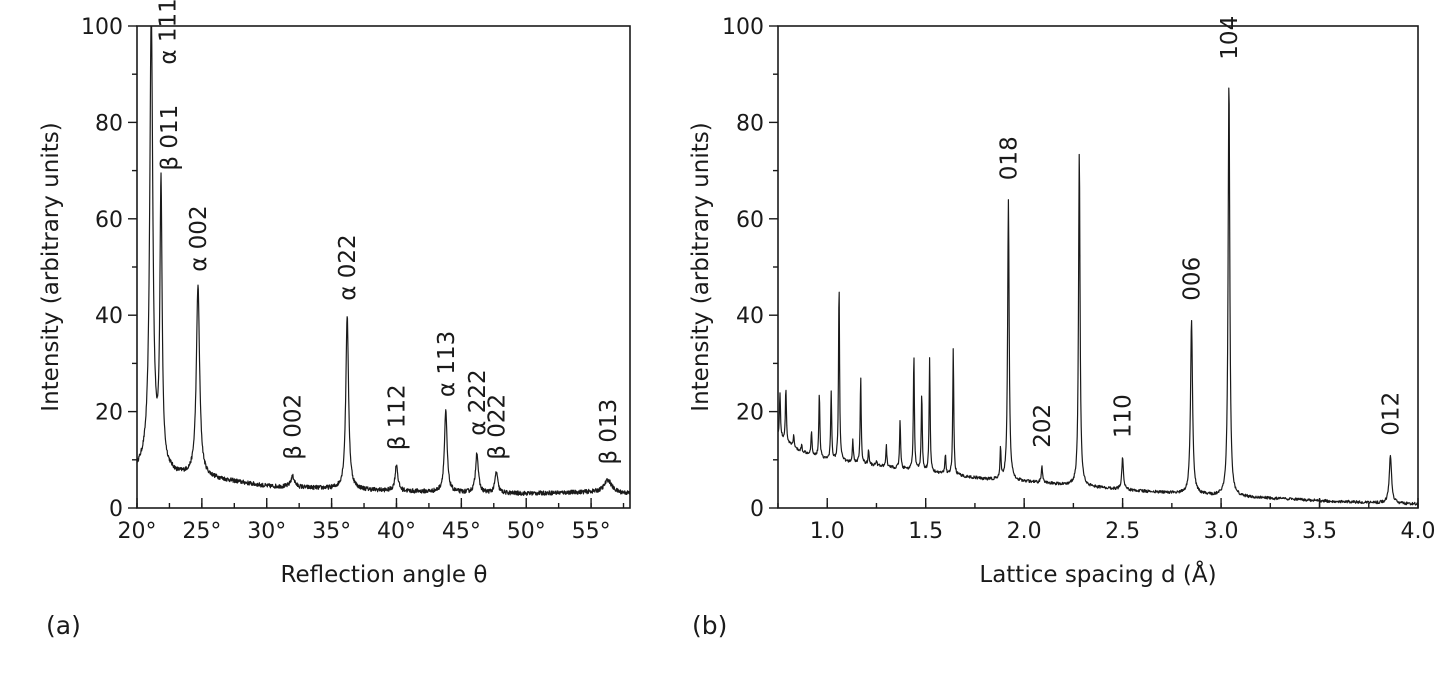  I want to click on y-tick-label-b-2: 40, so click(750, 316).